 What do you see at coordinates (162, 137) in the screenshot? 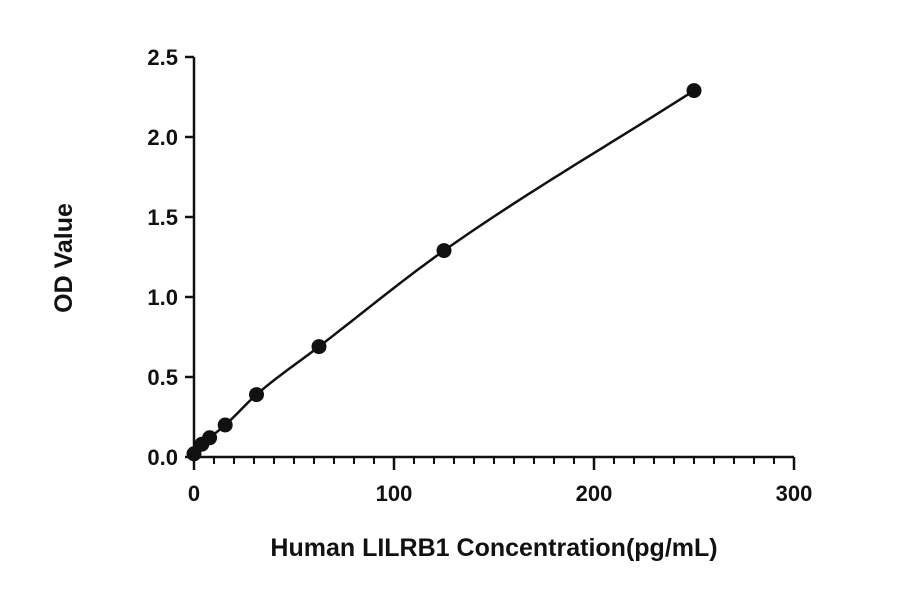
I see `y-tick-label: 2.0` at bounding box center [162, 137].